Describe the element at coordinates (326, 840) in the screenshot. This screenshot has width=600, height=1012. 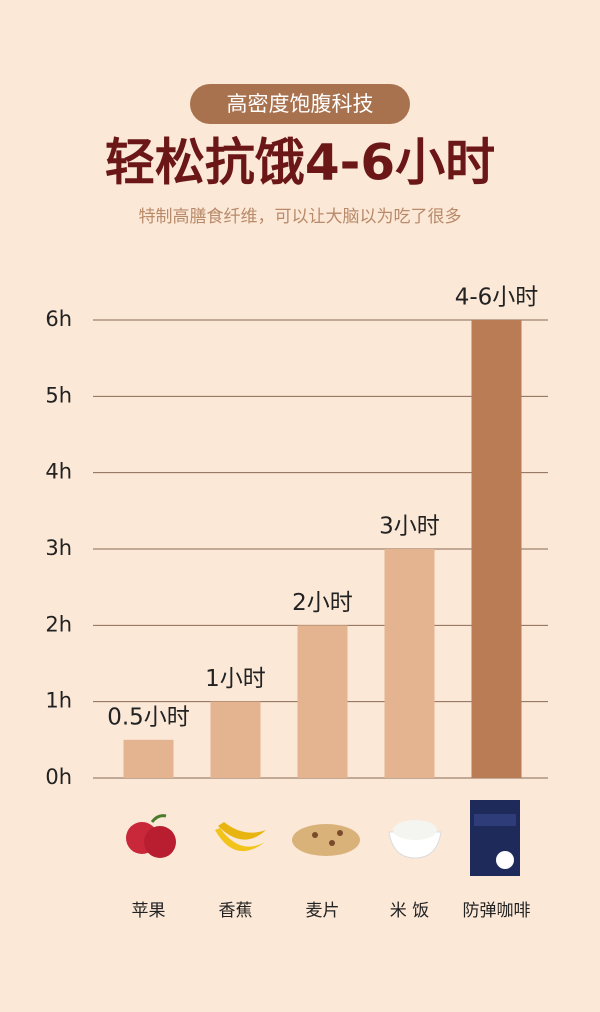
I see `oats-icon` at that location.